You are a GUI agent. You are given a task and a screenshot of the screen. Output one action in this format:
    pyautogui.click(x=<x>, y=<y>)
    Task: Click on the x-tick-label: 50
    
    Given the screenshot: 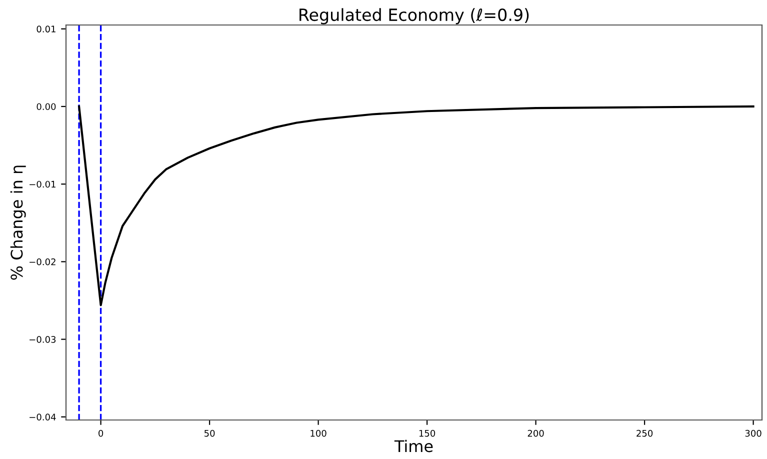 What is the action you would take?
    pyautogui.click(x=209, y=433)
    